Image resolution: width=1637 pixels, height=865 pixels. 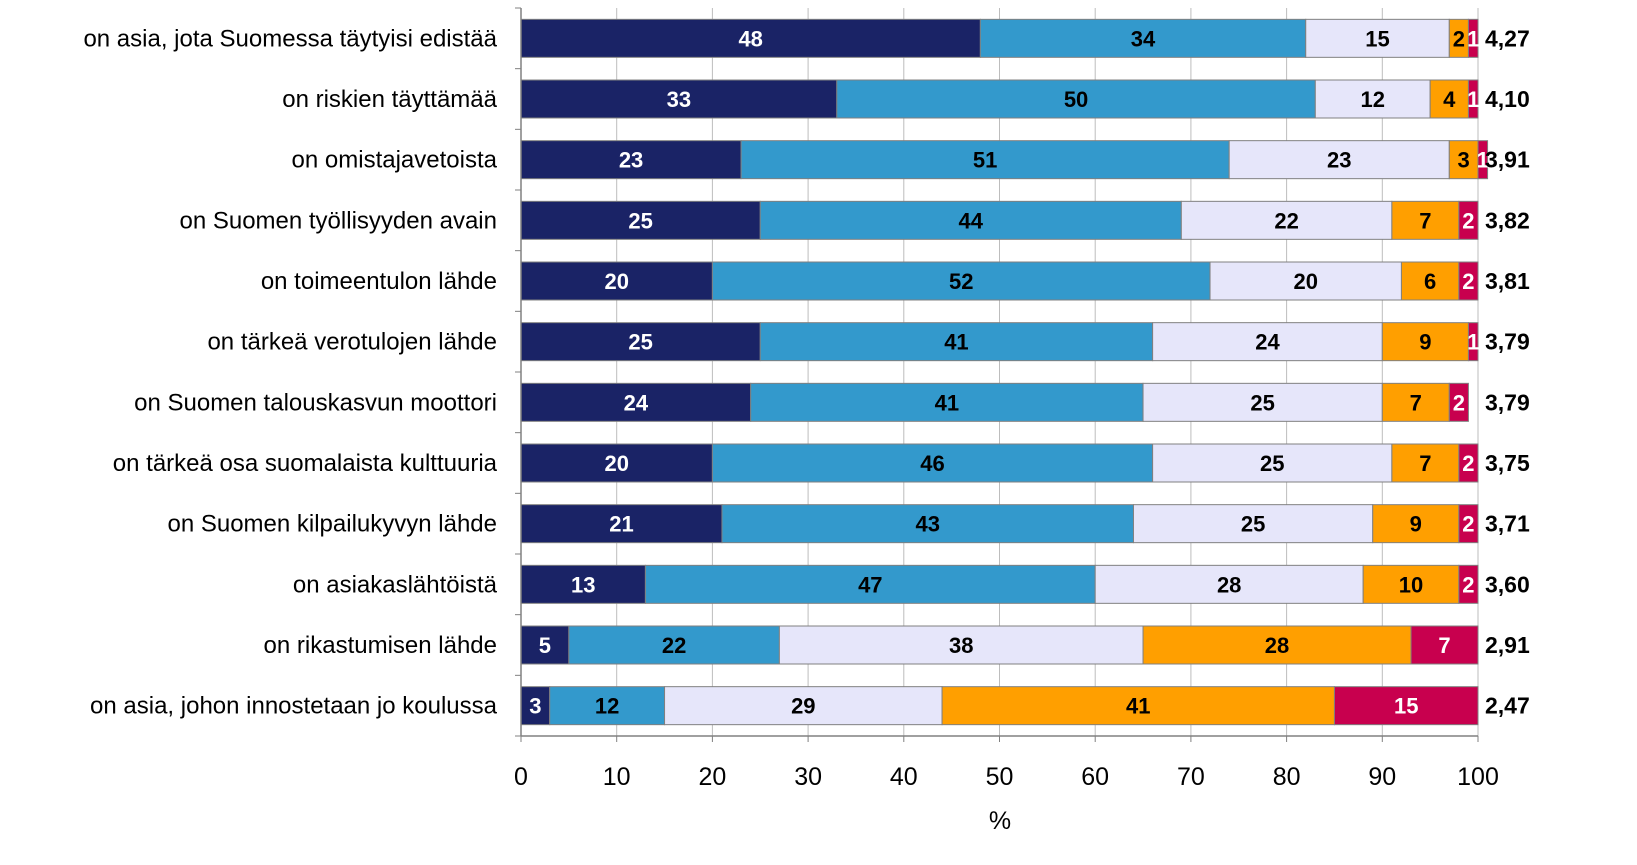 What do you see at coordinates (1000, 777) in the screenshot?
I see `x-tick-label: 50` at bounding box center [1000, 777].